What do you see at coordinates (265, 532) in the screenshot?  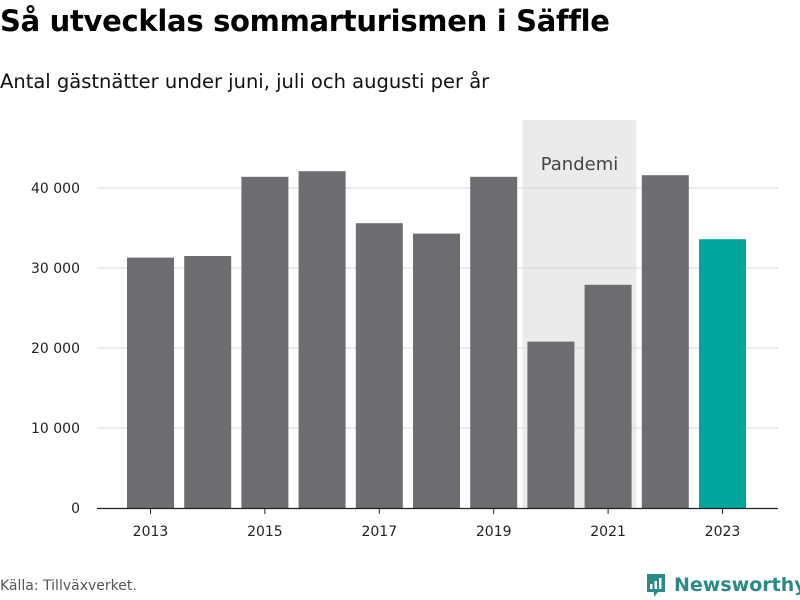 I see `x-tick-label: 2015` at bounding box center [265, 532].